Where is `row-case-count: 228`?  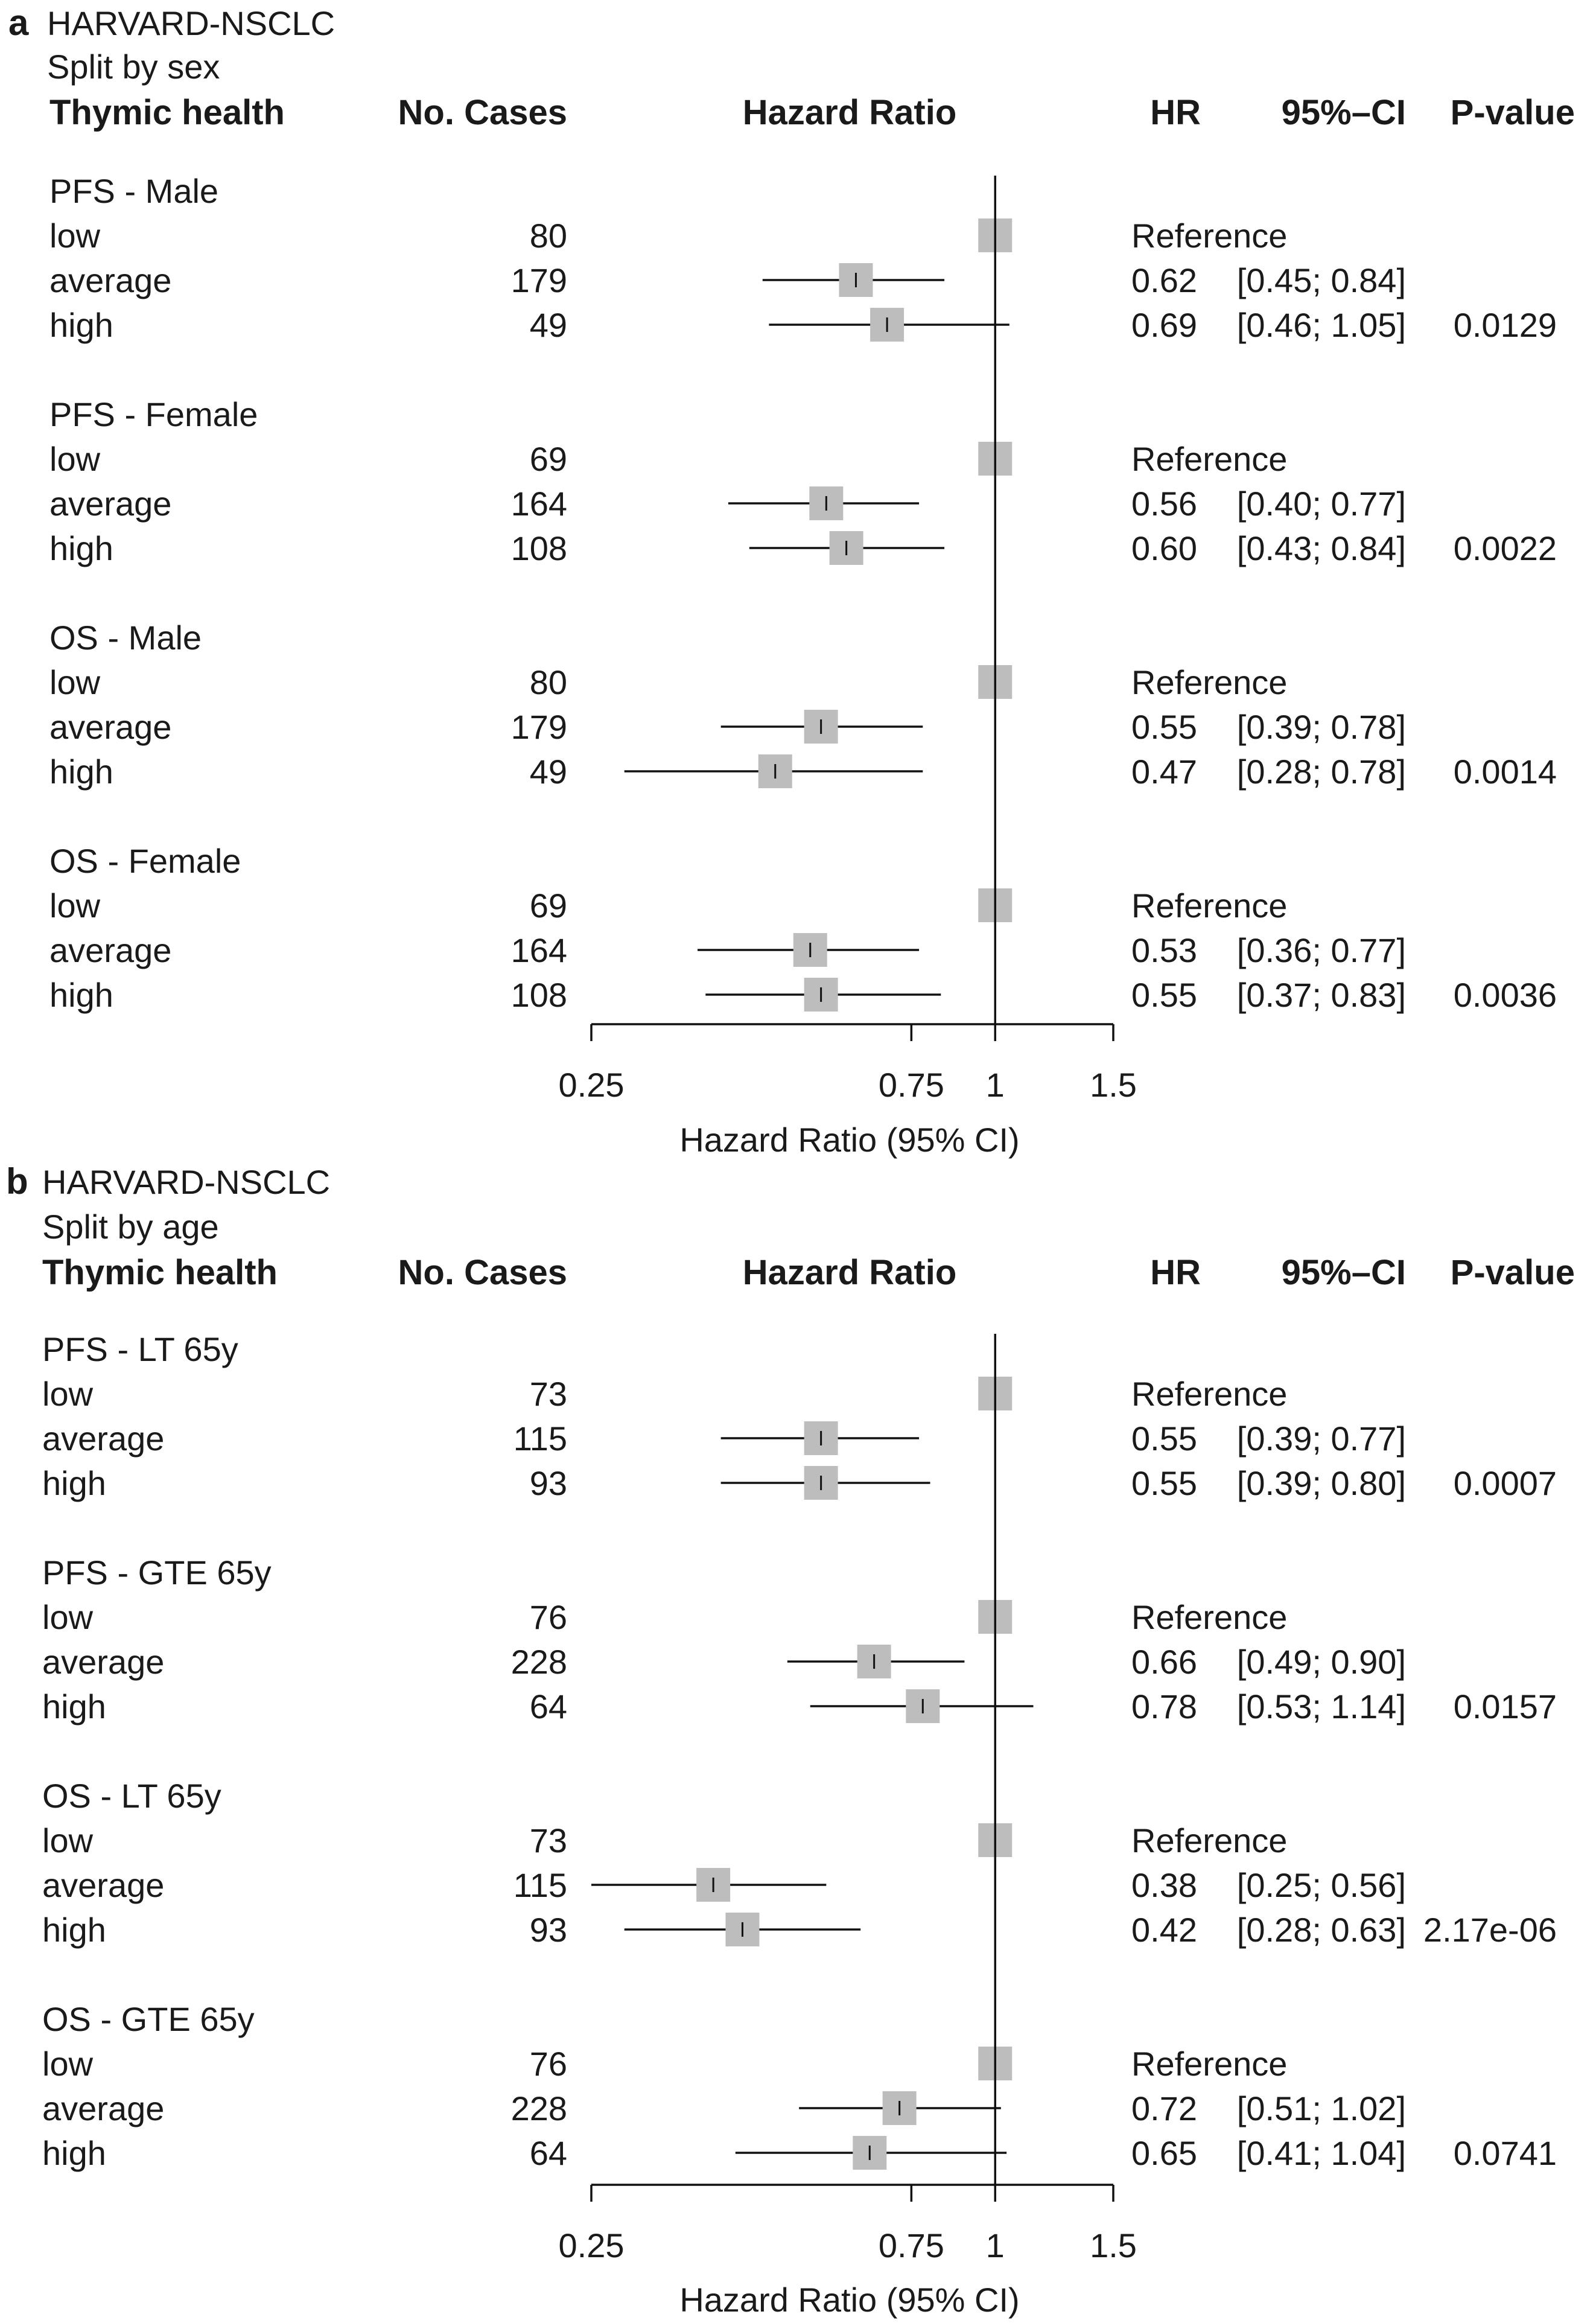
row-case-count: 228 is located at coordinates (539, 2108).